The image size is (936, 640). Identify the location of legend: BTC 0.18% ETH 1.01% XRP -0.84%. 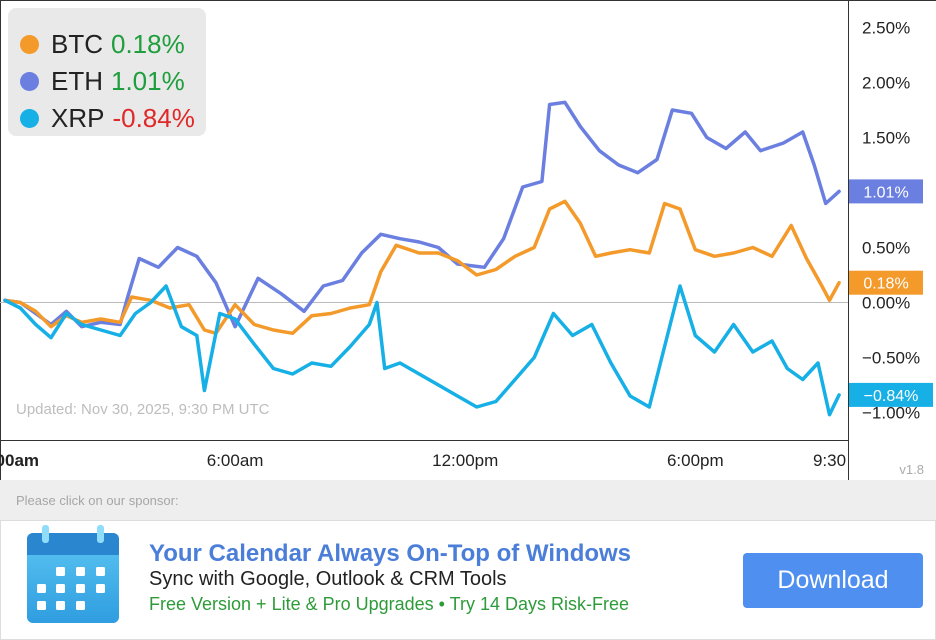
(107, 72).